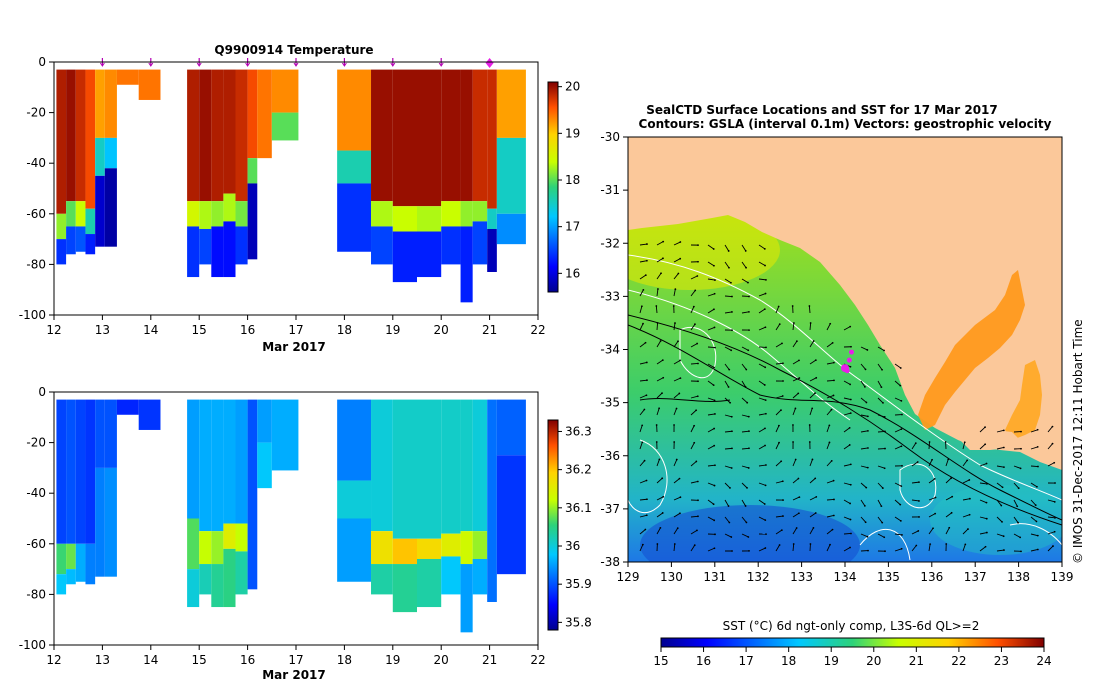 The width and height of the screenshot is (1099, 700). Describe the element at coordinates (36, 493) in the screenshot. I see `y-tick-label: -40` at that location.